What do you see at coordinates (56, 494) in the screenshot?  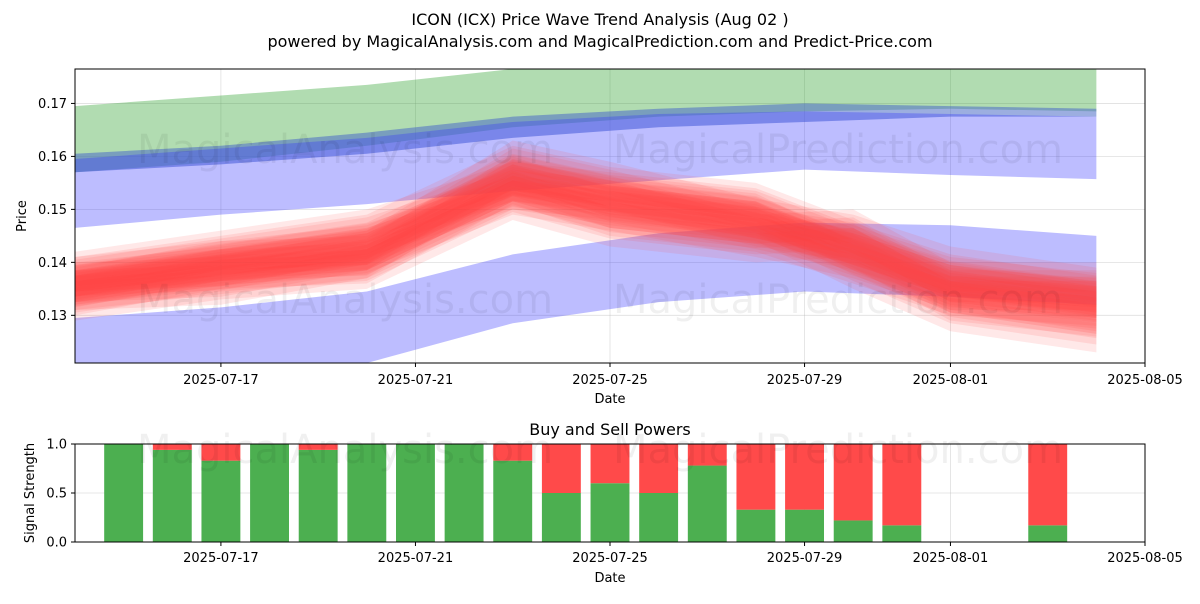 I see `signal-ytick-label: 0.5` at bounding box center [56, 494].